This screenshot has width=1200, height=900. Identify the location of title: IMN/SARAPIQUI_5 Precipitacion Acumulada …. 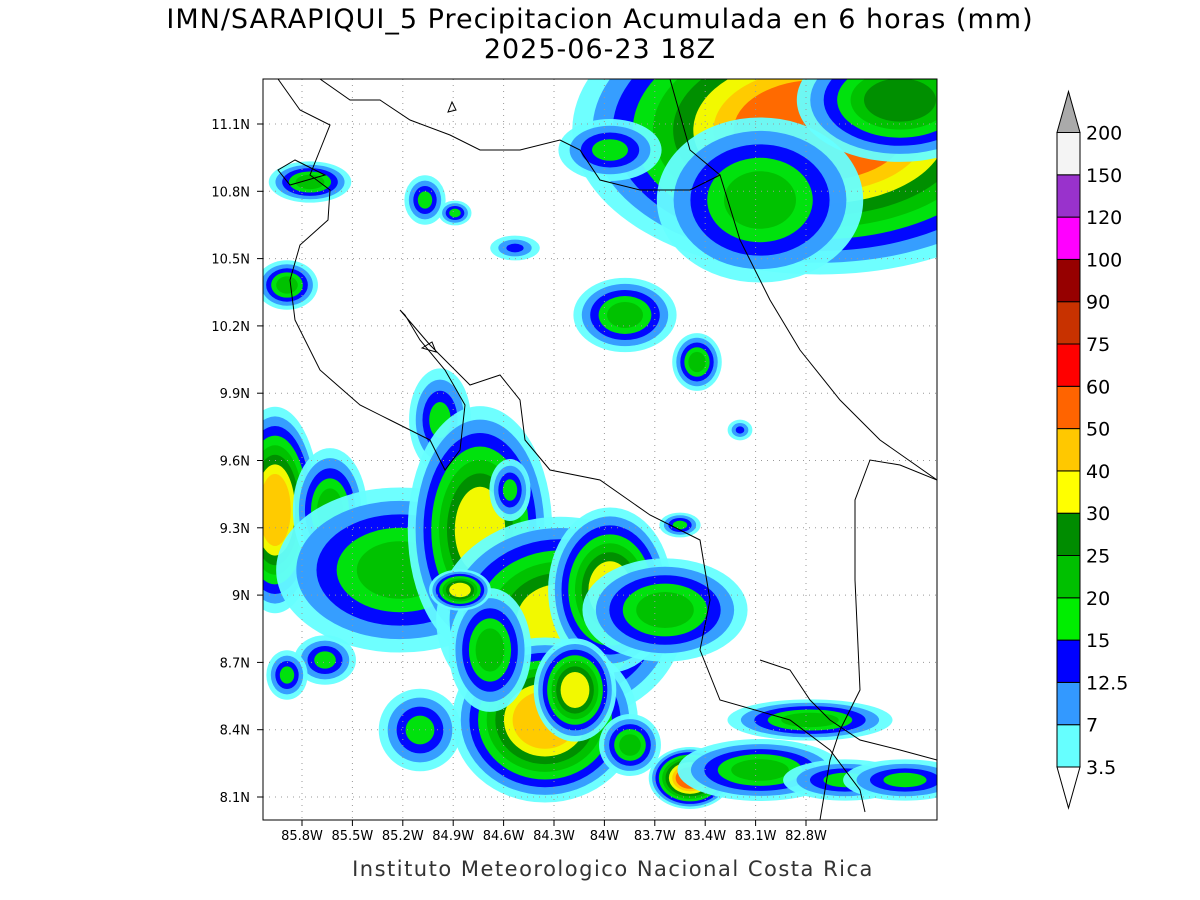
(599, 19).